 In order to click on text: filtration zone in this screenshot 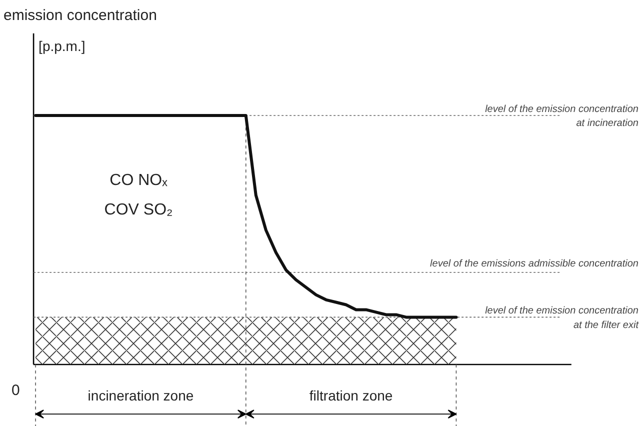, I will do `click(351, 395)`.